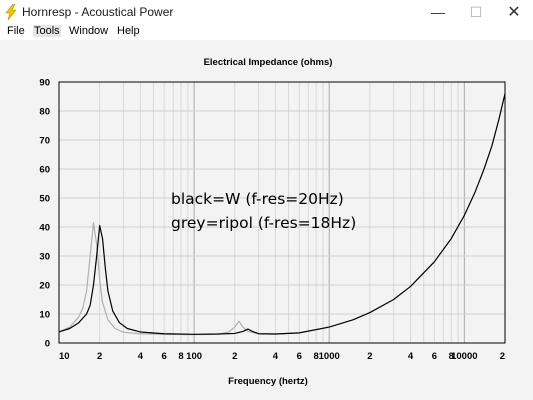  Describe the element at coordinates (44, 141) in the screenshot. I see `y-tick-label: 70` at that location.